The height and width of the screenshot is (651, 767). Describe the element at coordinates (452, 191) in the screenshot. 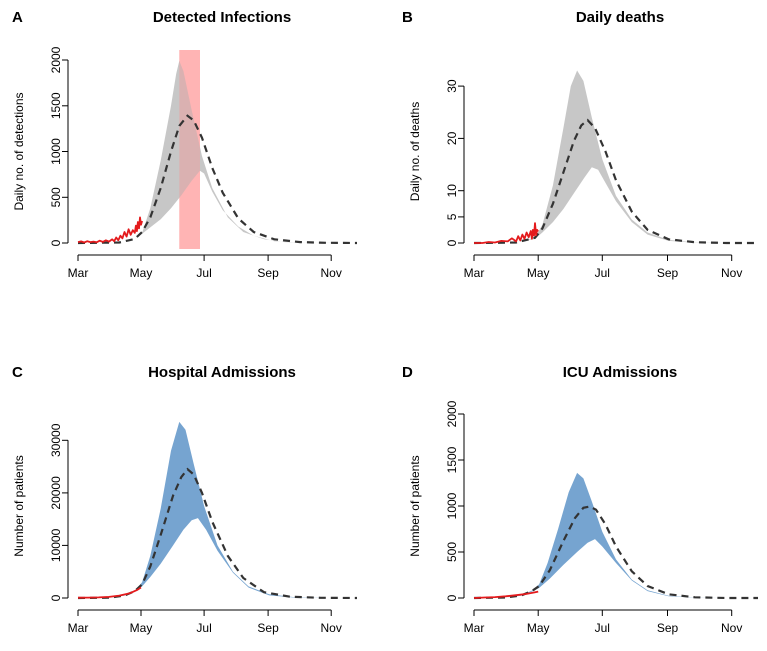

I see `y-tick-label: 10` at that location.